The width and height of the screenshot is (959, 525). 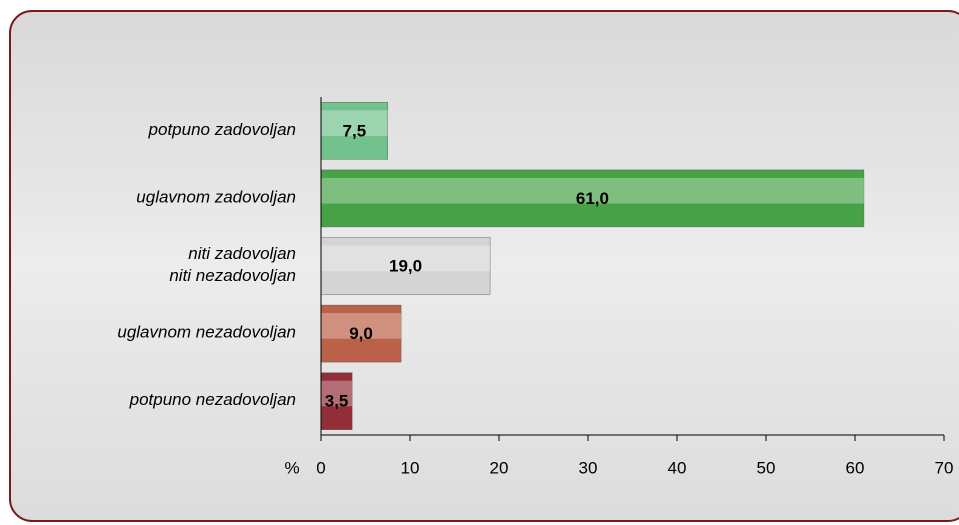 I want to click on label-line: uglavnom nezadovoljan, so click(x=206, y=332).